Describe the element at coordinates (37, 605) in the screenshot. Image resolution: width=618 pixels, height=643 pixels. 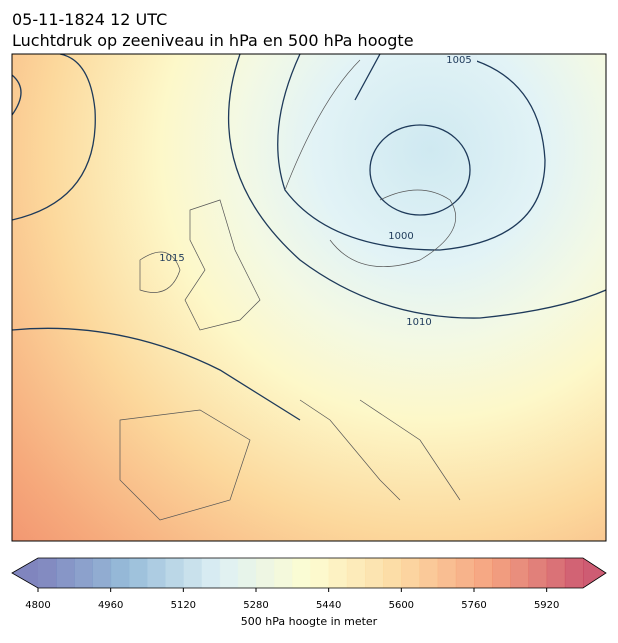
I see `colorbar-tick-label: 4800` at that location.